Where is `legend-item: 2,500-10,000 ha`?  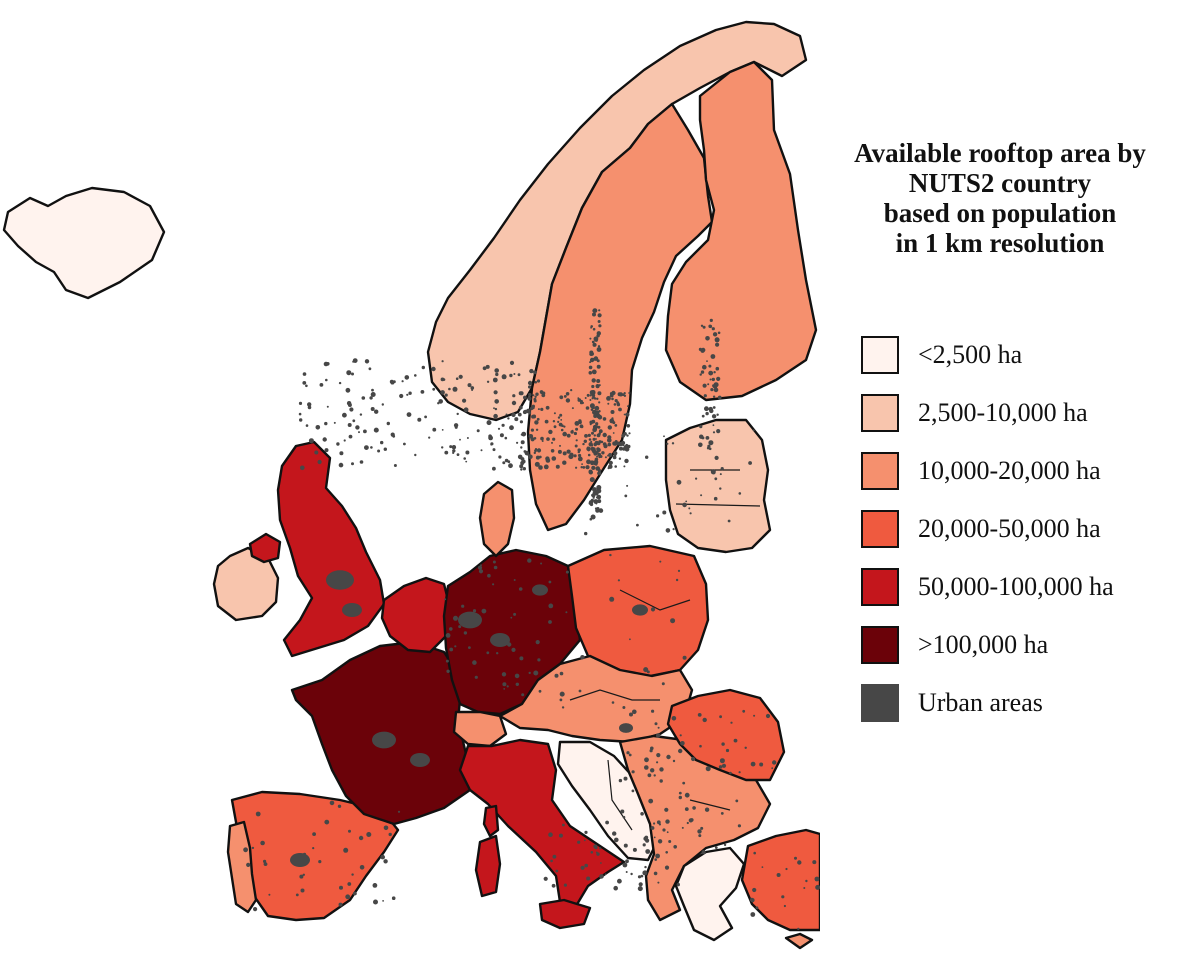
legend-item: 2,500-10,000 ha is located at coordinates (987, 413).